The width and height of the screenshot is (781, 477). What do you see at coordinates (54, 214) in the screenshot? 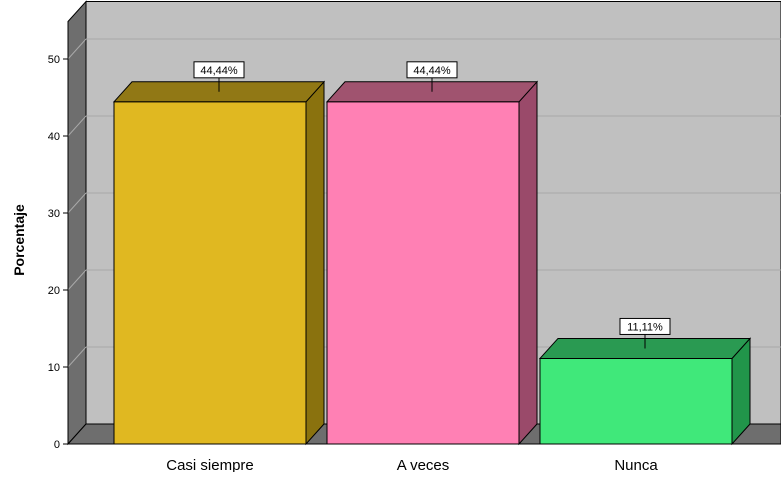
I see `y-tick-label: 30` at bounding box center [54, 214].